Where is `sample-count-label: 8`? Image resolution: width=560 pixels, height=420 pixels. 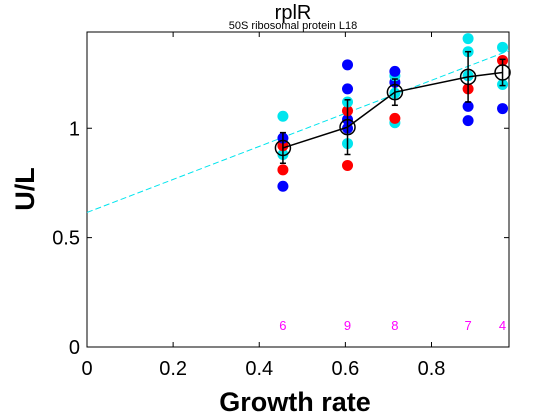
sample-count-label: 8 is located at coordinates (394, 325).